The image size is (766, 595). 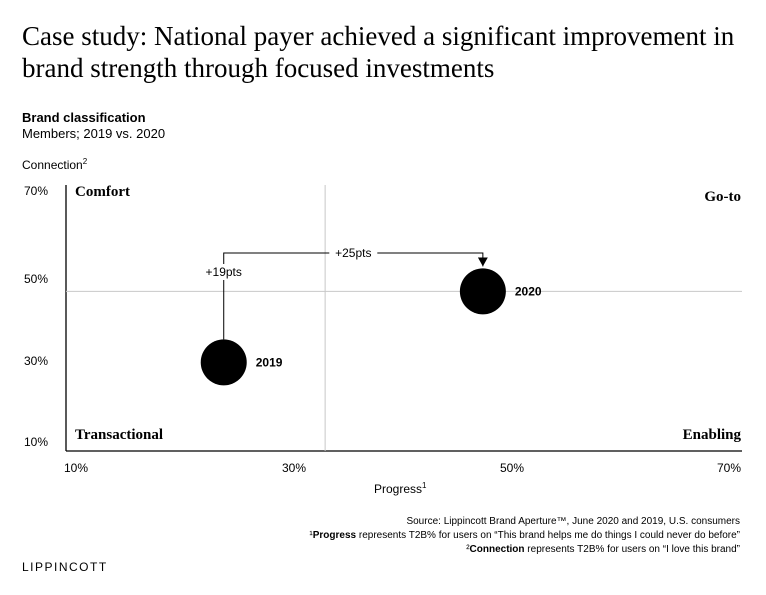 What do you see at coordinates (355, 296) in the screenshot?
I see `change-connector-line` at bounding box center [355, 296].